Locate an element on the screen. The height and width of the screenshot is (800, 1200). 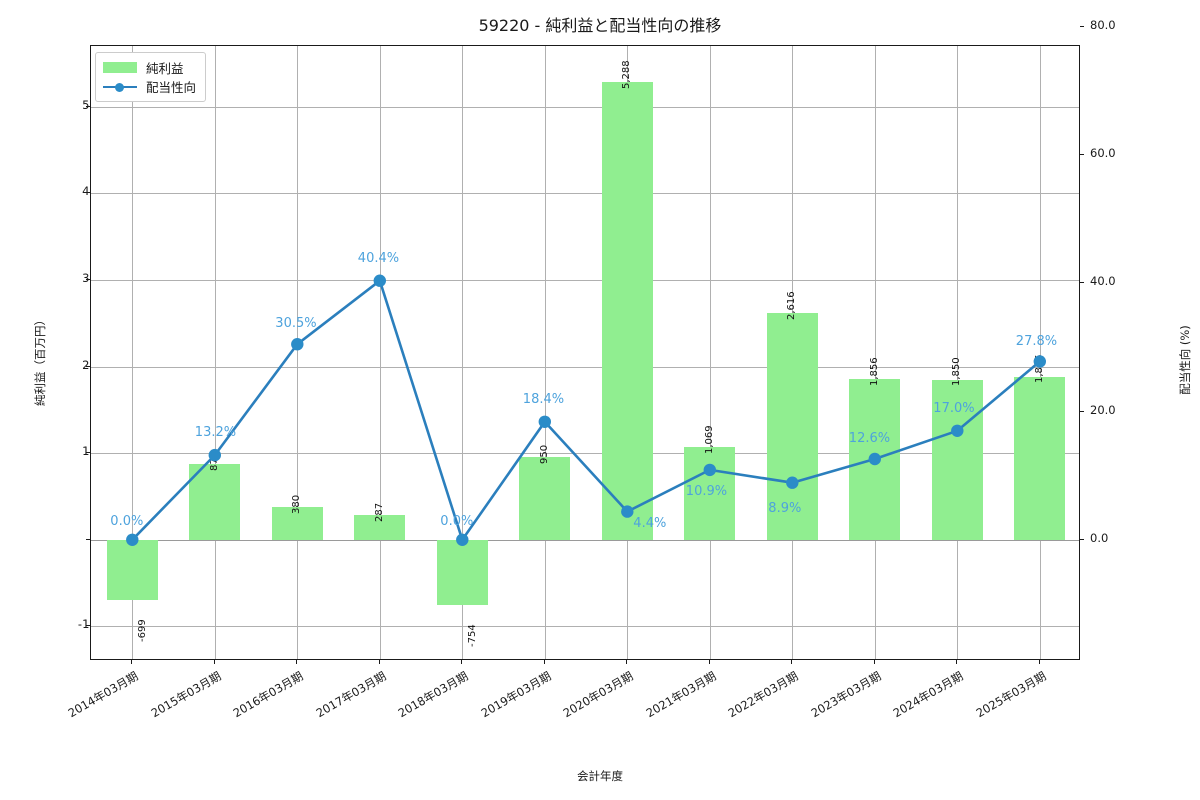
line-value-label: 4.4% is located at coordinates (650, 523).